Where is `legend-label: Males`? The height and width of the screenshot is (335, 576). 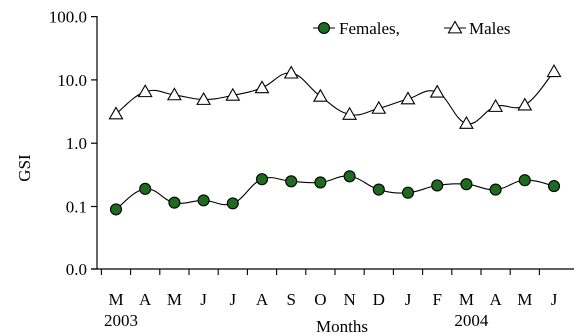 legend-label: Males is located at coordinates (490, 28).